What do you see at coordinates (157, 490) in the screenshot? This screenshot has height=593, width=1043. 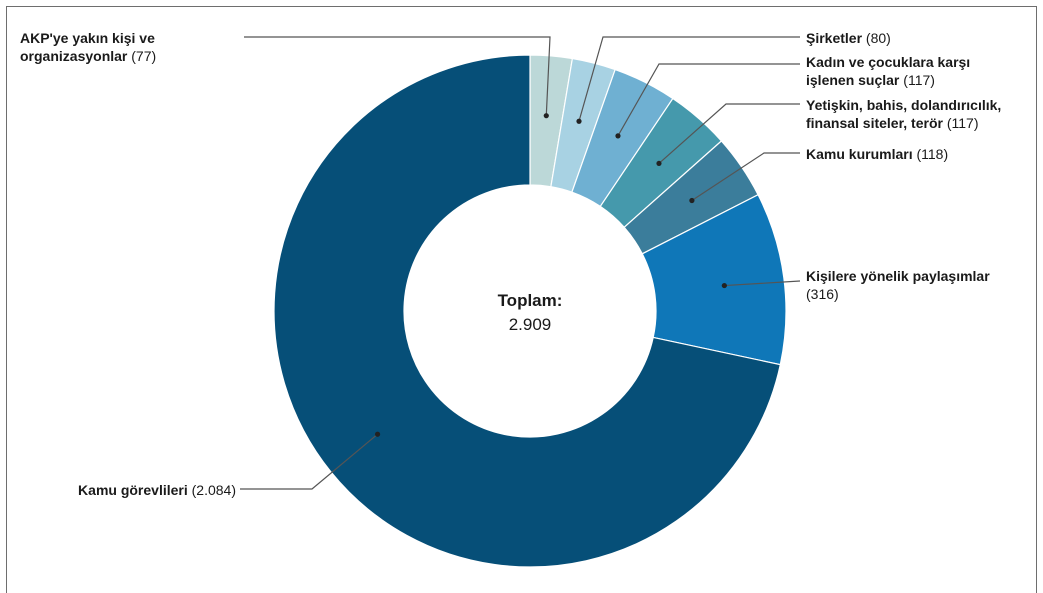 I see `slice-label-6: Kamu görevlileri (2.084)` at bounding box center [157, 490].